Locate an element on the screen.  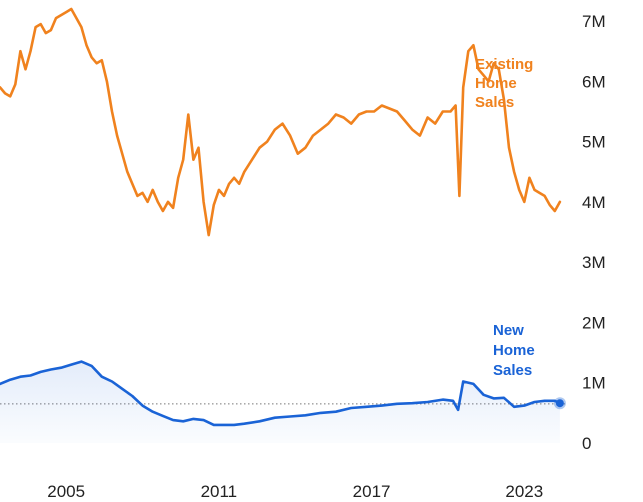
x-tick-label: 2017 is located at coordinates (372, 491).